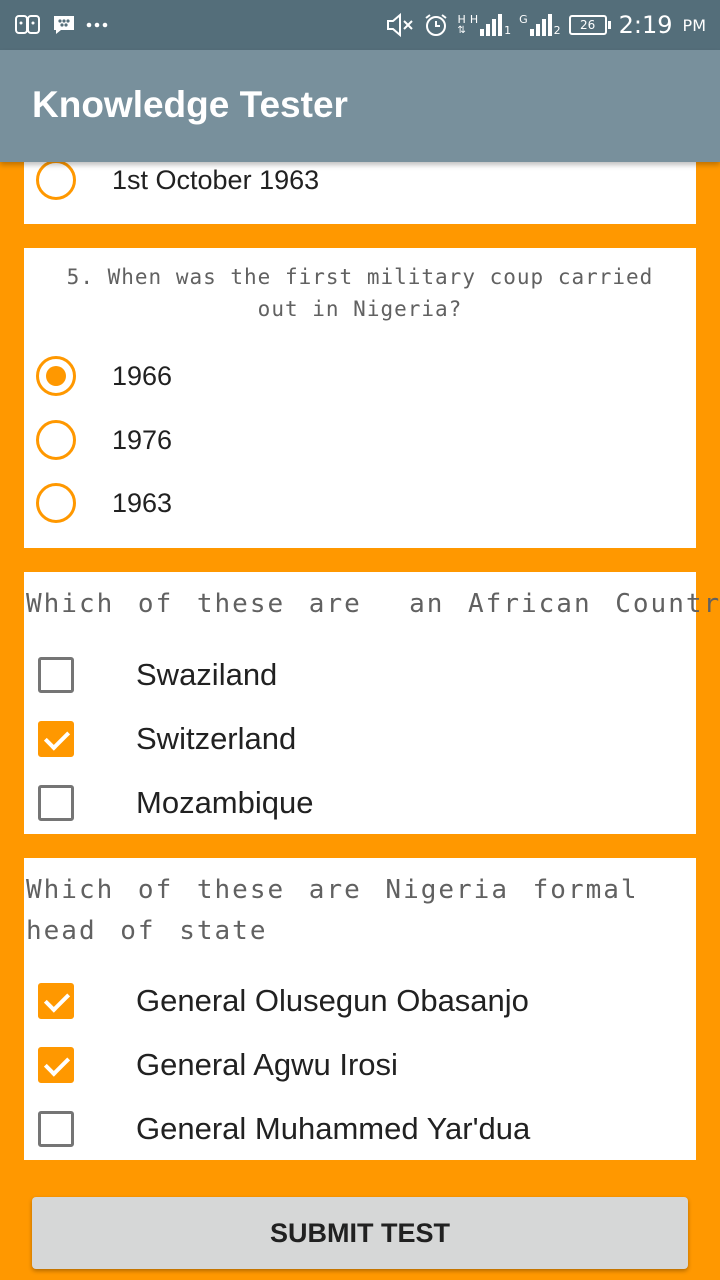 The height and width of the screenshot is (1280, 720). What do you see at coordinates (557, 30) in the screenshot?
I see `sim2-label: 2` at bounding box center [557, 30].